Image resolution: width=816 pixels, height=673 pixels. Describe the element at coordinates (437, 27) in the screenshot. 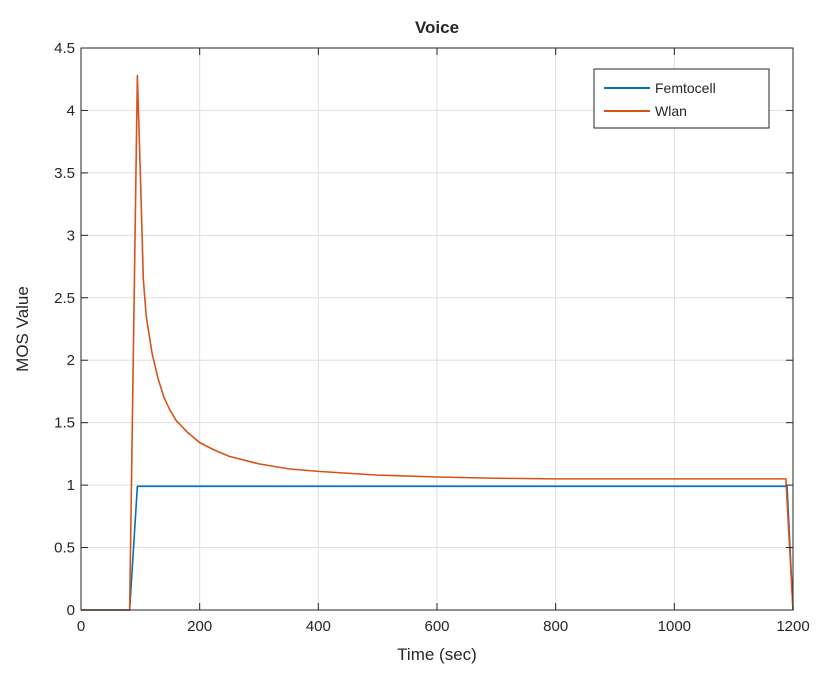

I see `chart-title: Voice` at that location.